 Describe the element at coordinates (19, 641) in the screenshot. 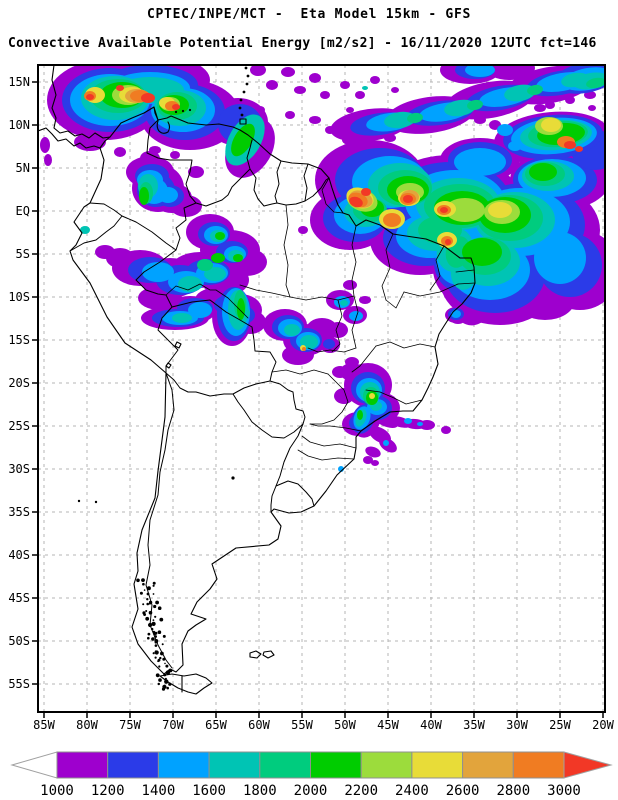

I see `lat-tick-label: 50S` at that location.